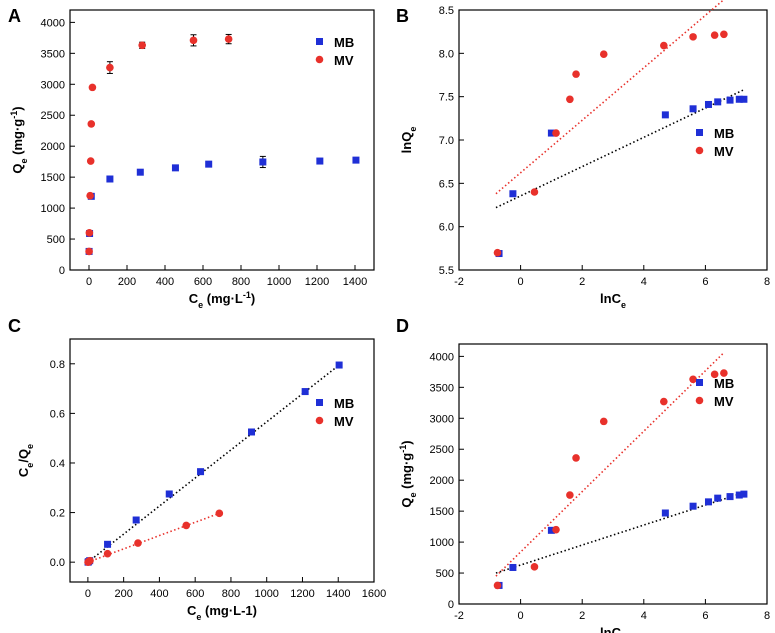 This screenshot has height=633, width=775. I want to click on y-tick-label: 7.5, so click(446, 98).